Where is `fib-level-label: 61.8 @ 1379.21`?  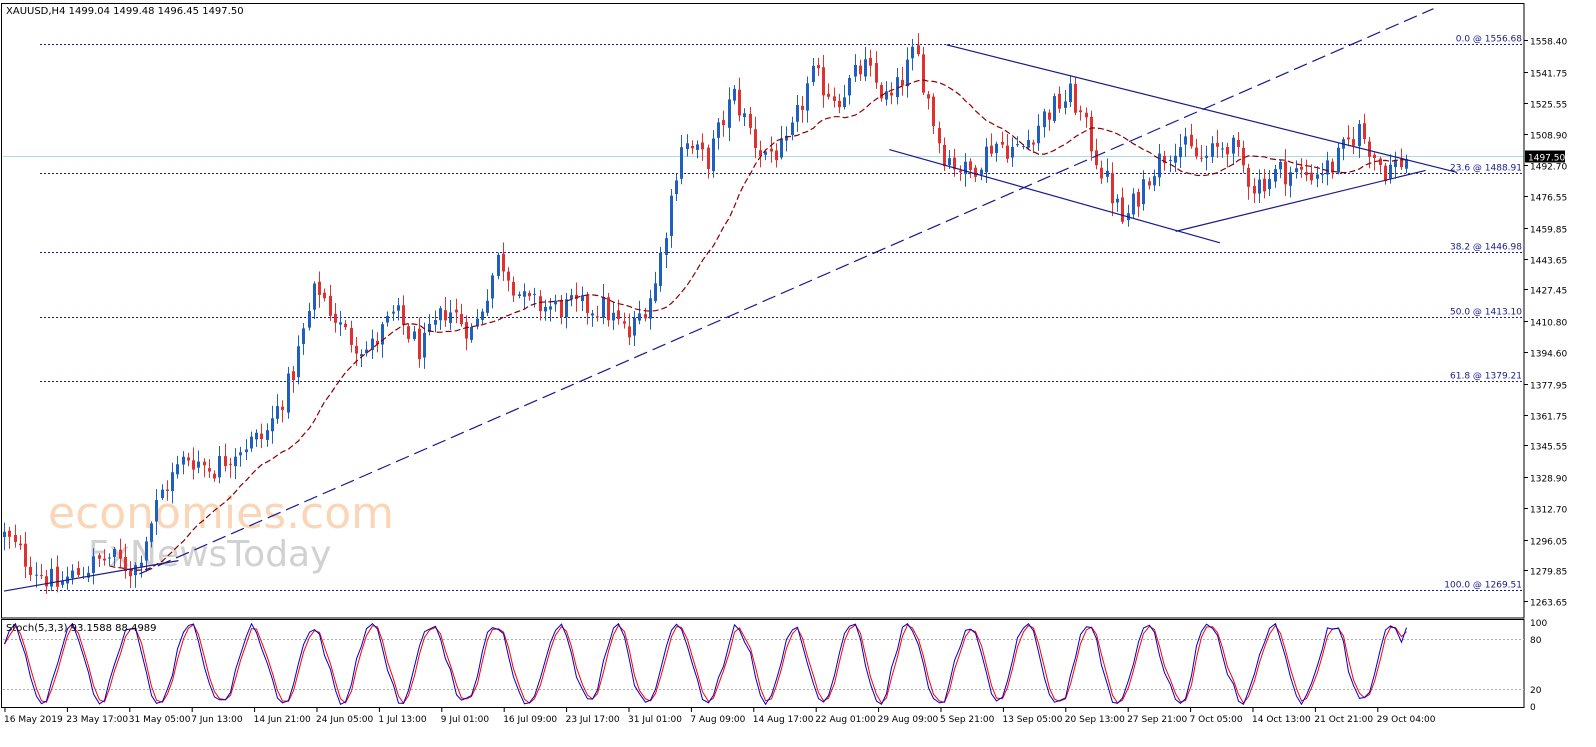
fib-level-label: 61.8 @ 1379.21 is located at coordinates (1486, 377).